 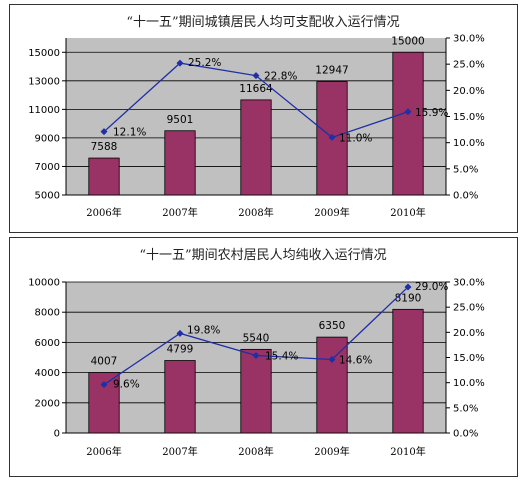 What do you see at coordinates (104, 147) in the screenshot?
I see `bar-value-label: 7588` at bounding box center [104, 147].